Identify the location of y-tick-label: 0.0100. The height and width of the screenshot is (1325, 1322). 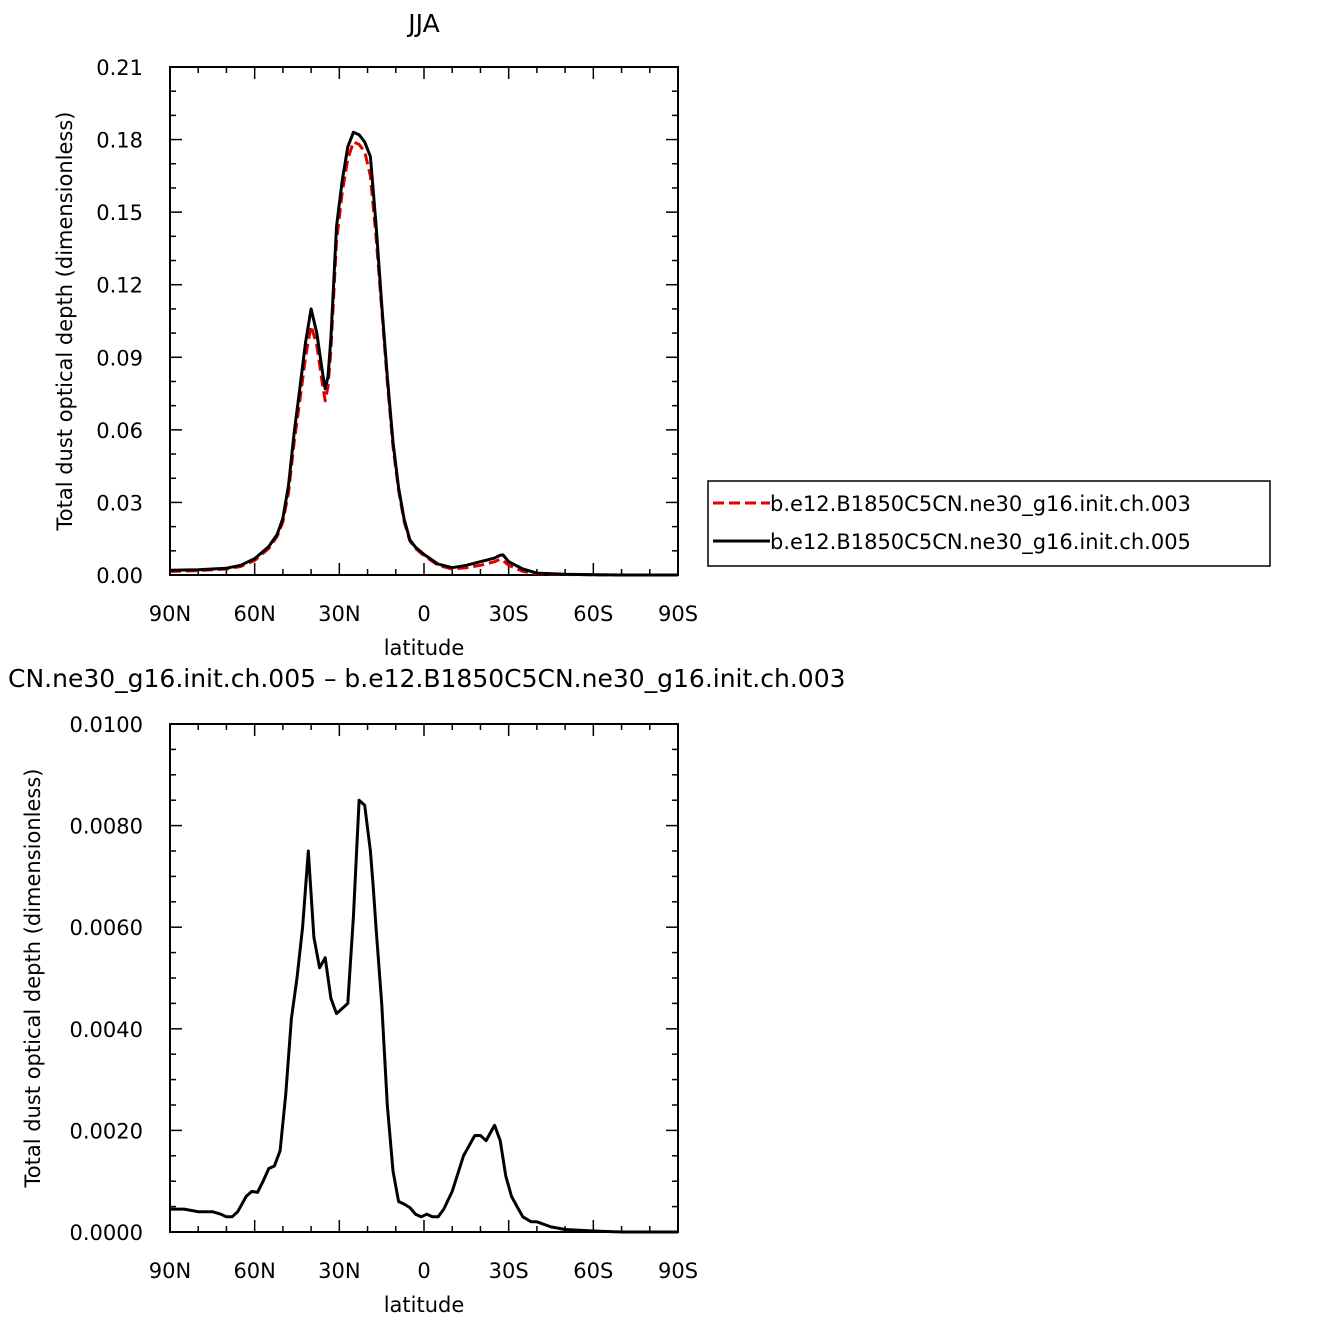
(106, 725).